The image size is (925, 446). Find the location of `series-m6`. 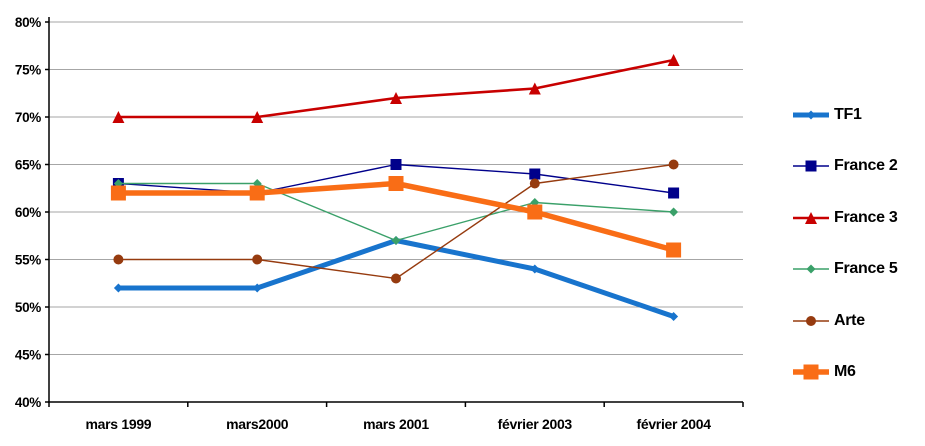

series-m6 is located at coordinates (396, 217).